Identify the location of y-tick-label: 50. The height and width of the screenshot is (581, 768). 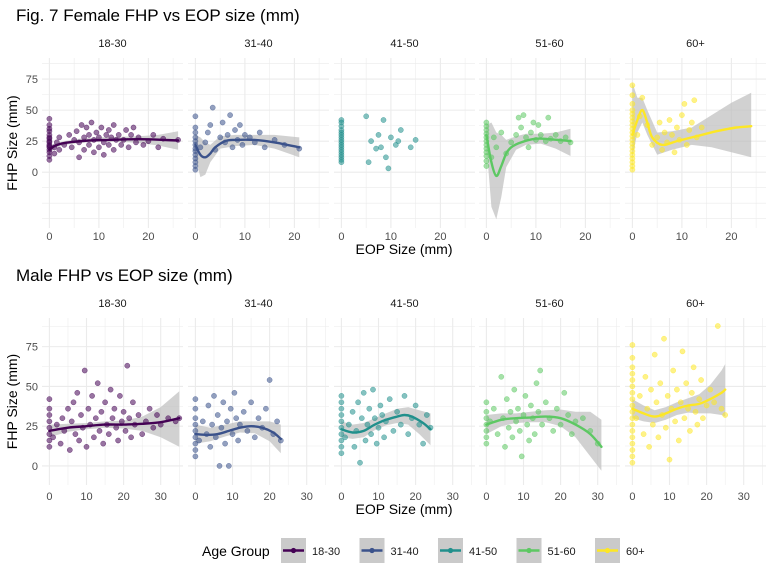
(32, 387).